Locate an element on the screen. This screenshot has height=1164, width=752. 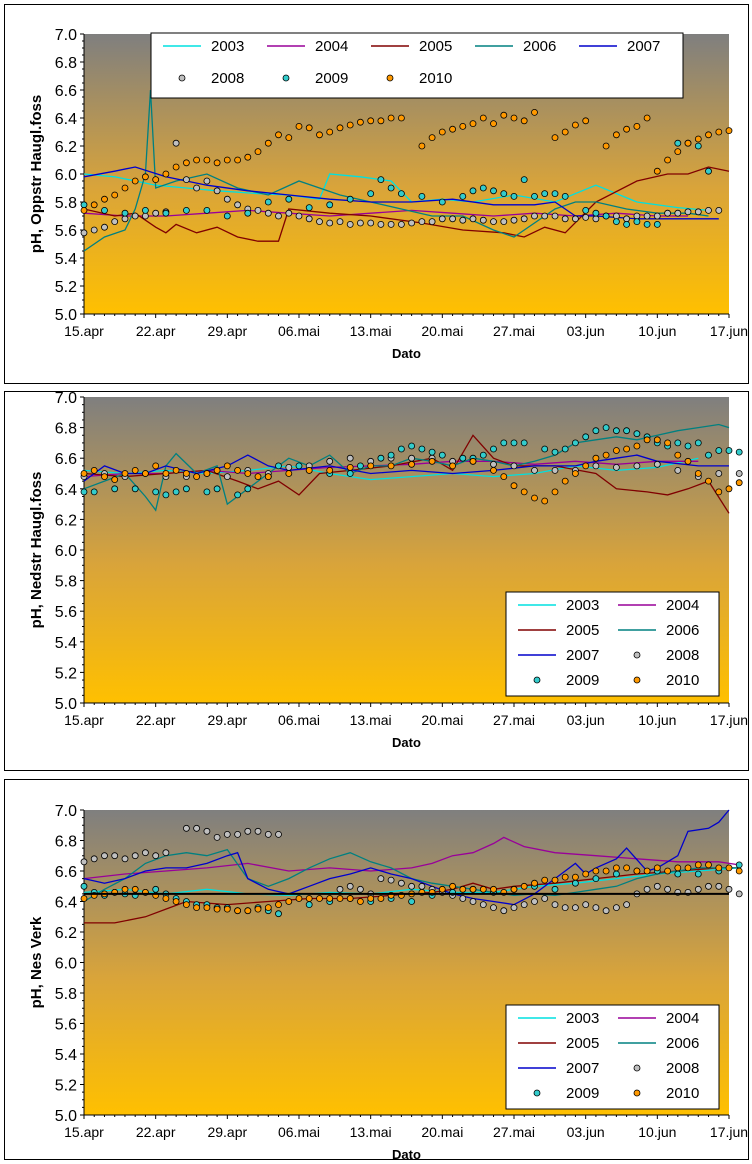
y-axis-label: pH, Nes Verk is located at coordinates (36, 962).